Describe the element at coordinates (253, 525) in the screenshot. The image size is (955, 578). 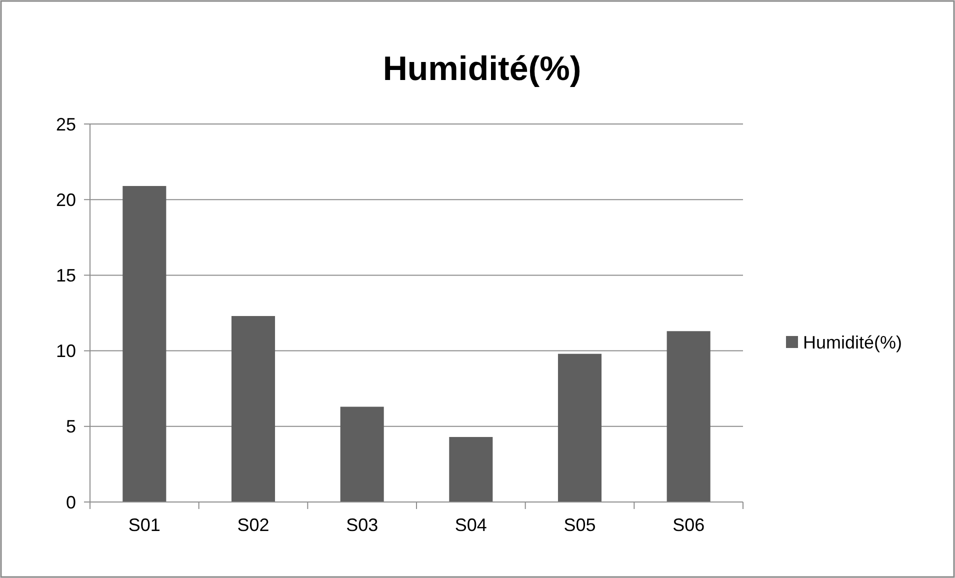
I see `x-tick-label: S02` at that location.